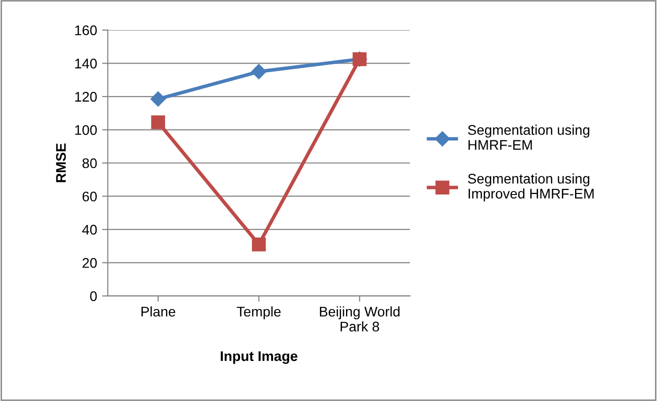 The image size is (657, 401). I want to click on x-tick-label: Temple, so click(258, 313).